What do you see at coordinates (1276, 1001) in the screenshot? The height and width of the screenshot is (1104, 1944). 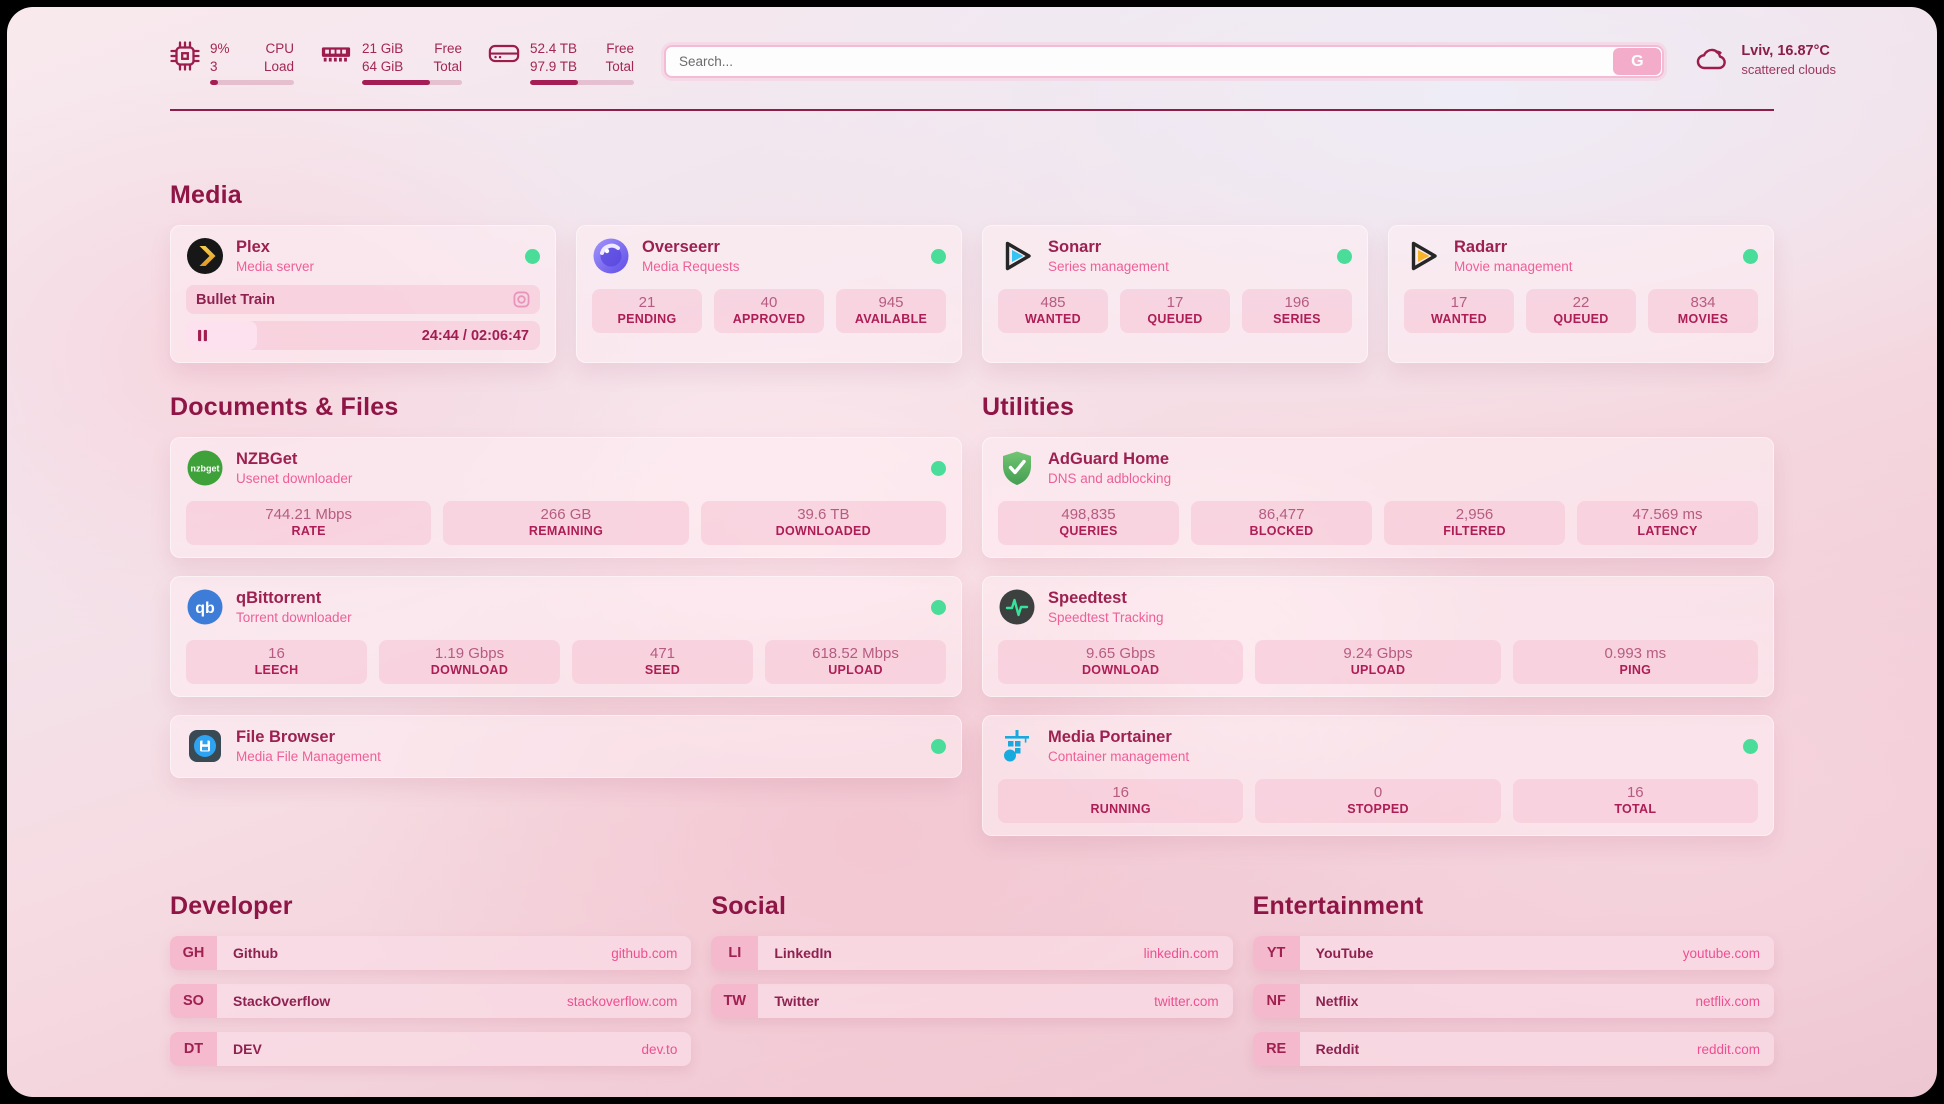 I see `netflix-icon: NF` at bounding box center [1276, 1001].